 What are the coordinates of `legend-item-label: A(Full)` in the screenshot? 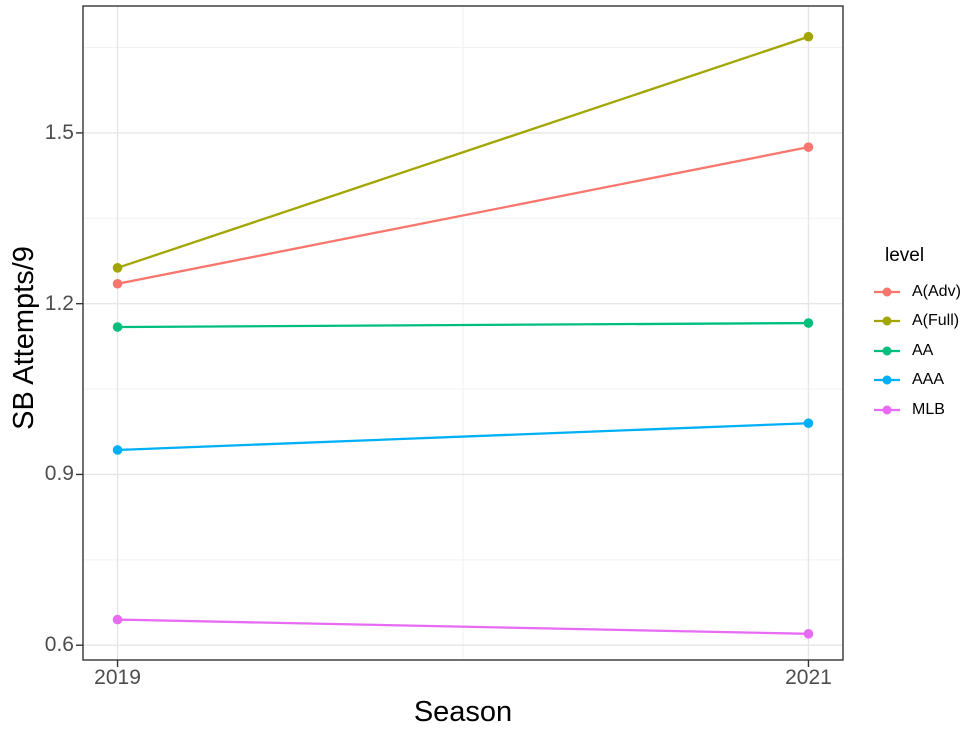 It's located at (936, 321).